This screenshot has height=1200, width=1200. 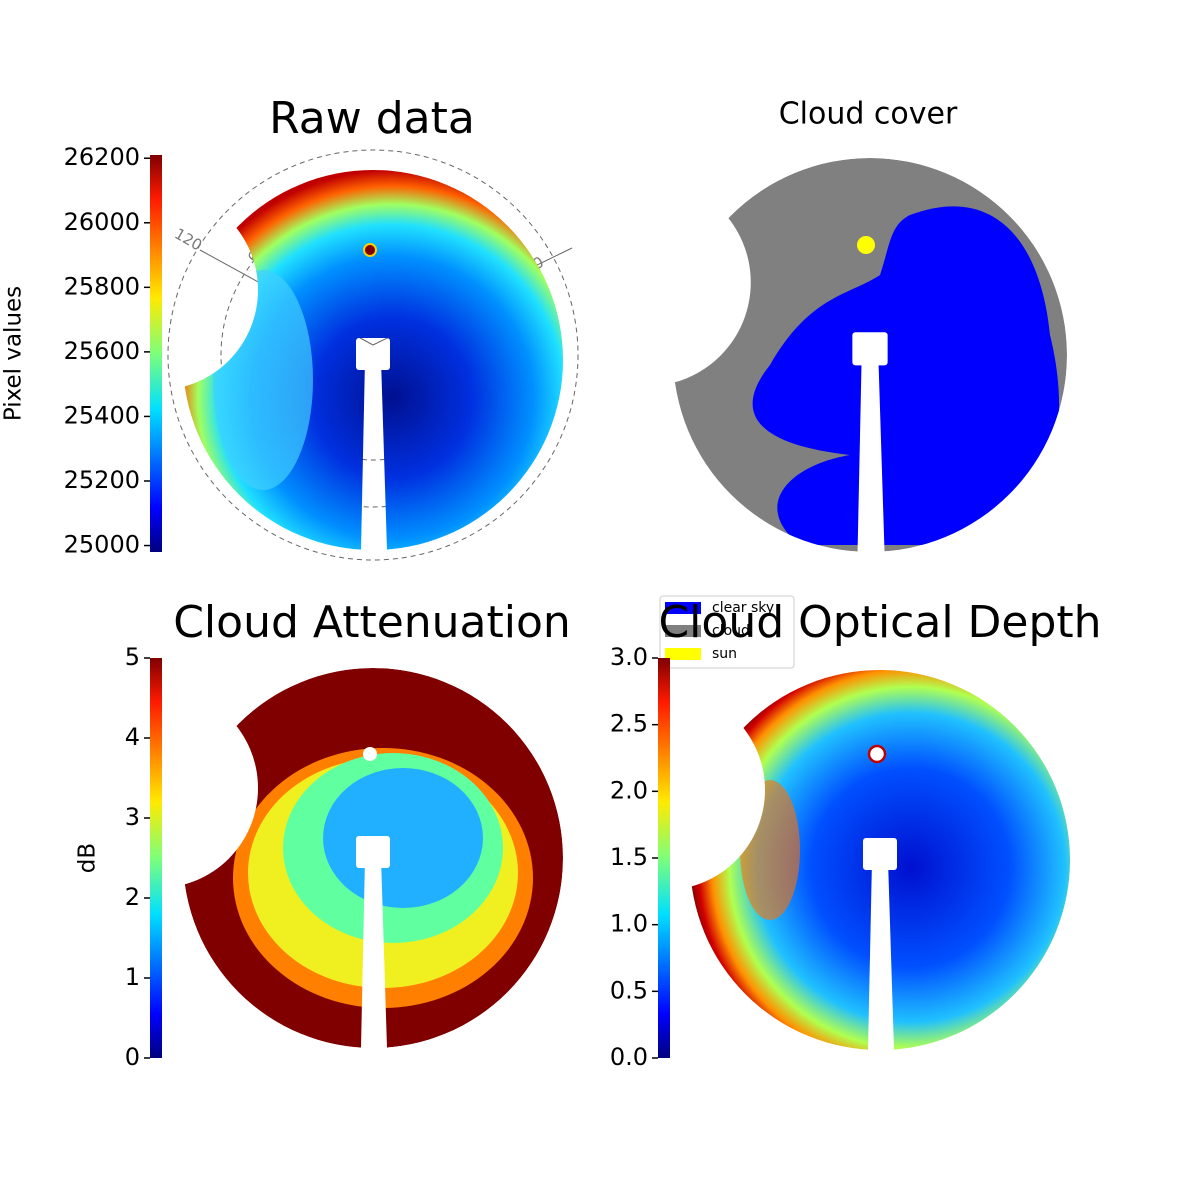 I want to click on colorbar-tick-label: 4, so click(x=132, y=737).